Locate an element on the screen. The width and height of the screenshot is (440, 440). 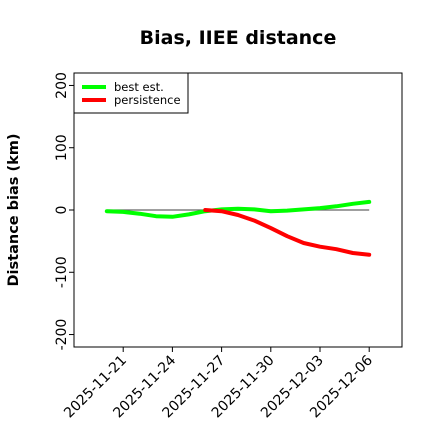
legend-box is located at coordinates (131, 93).